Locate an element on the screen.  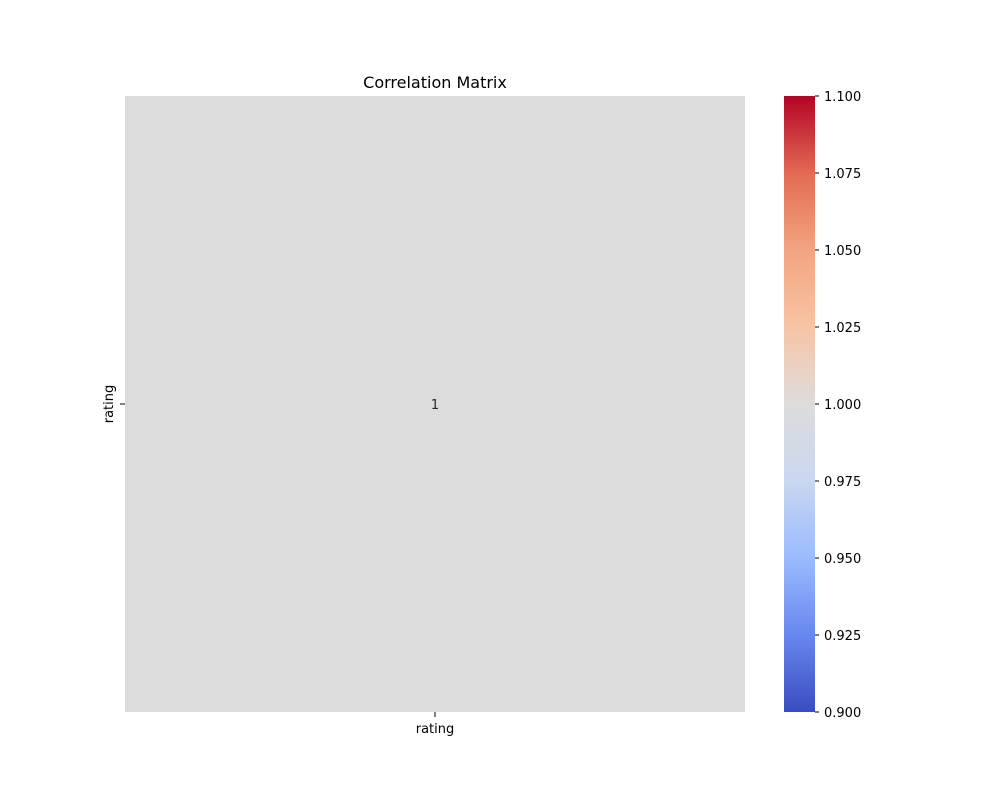
y-axis: rating is located at coordinates (113, 404).